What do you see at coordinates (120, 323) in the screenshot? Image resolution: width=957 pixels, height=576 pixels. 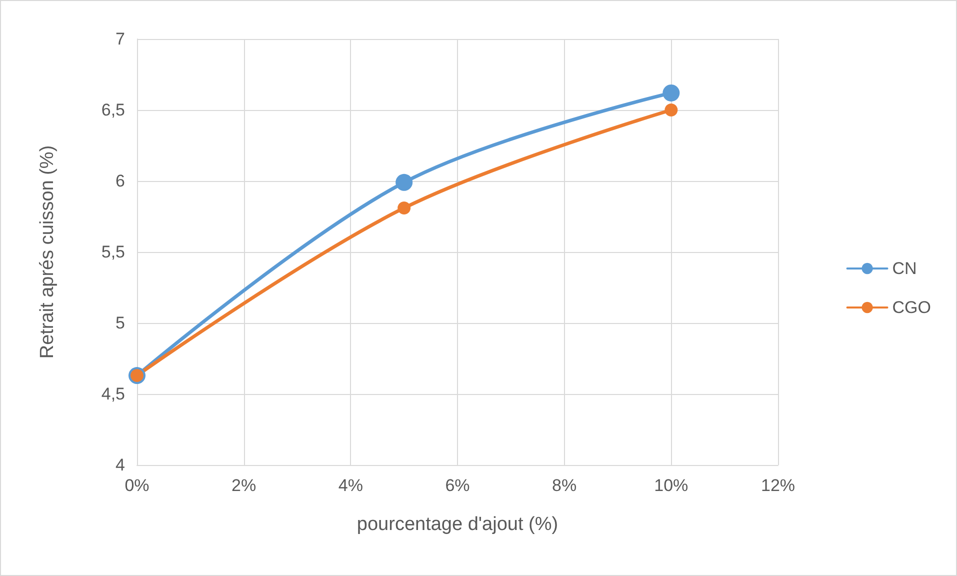 I see `y-tick-label: 5` at bounding box center [120, 323].